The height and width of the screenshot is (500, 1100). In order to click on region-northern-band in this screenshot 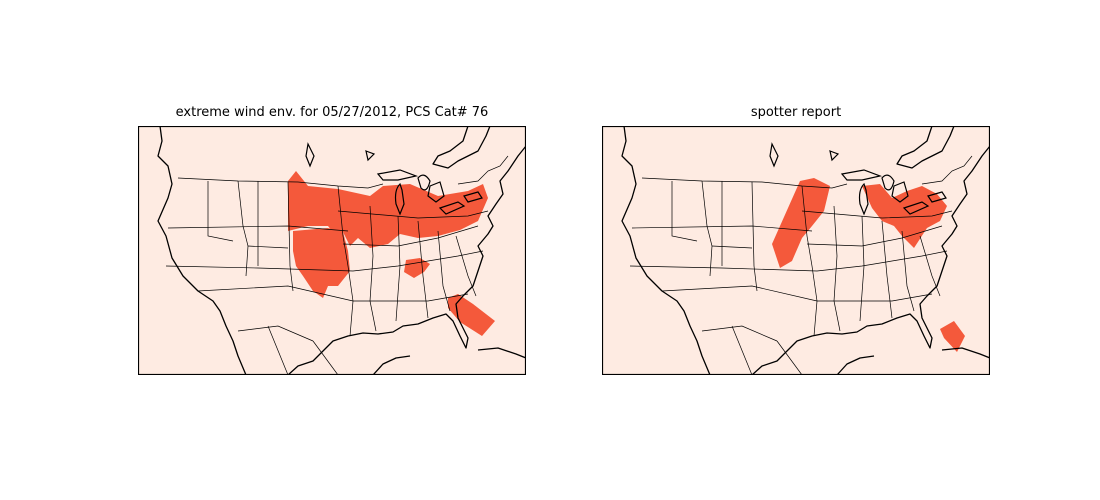, I will do `click(388, 209)`.